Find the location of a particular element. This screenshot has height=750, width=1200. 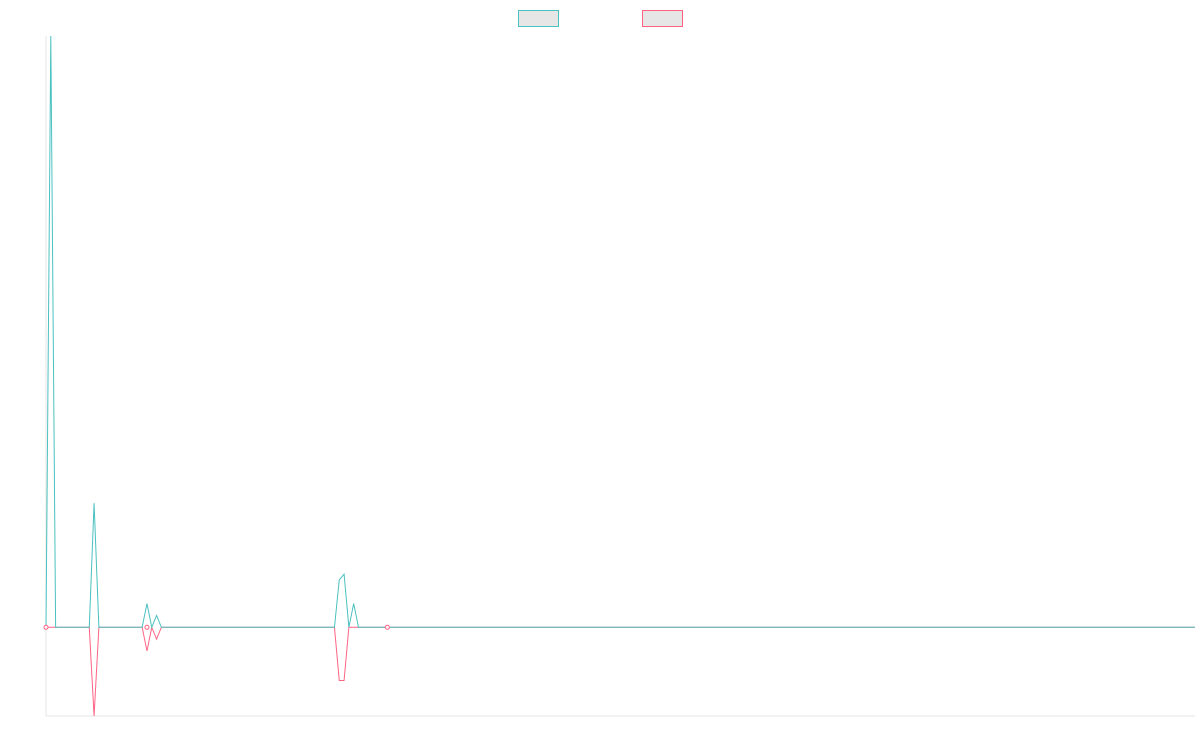

chart-legend is located at coordinates (600, 18).